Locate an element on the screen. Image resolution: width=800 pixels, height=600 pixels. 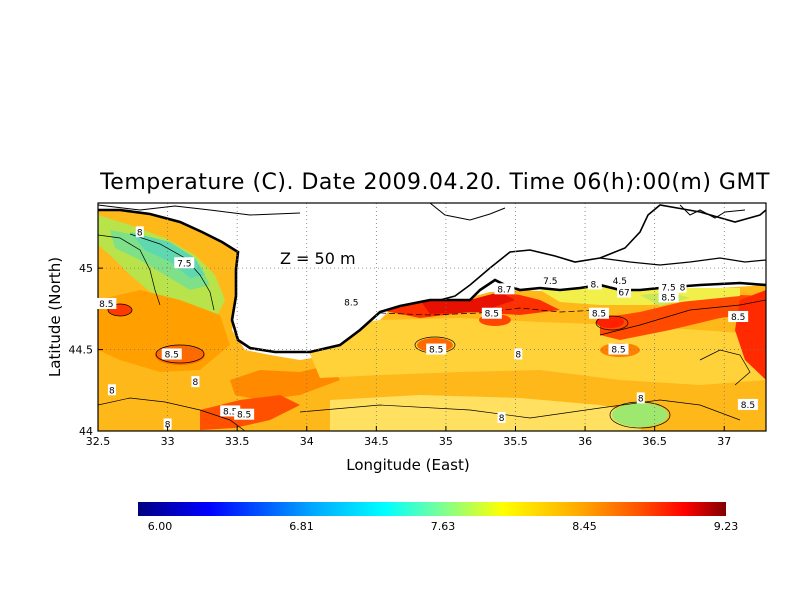
colorbar-tick-label: 8.45 is located at coordinates (584, 526).